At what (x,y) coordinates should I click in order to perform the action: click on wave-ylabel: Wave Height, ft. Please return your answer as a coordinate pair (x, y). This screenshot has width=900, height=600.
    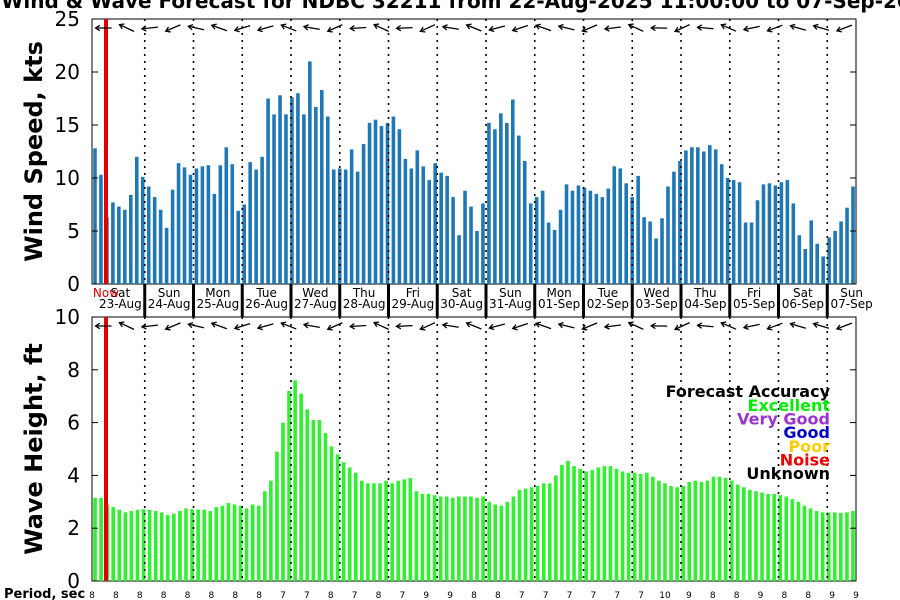
    Looking at the image, I should click on (34, 449).